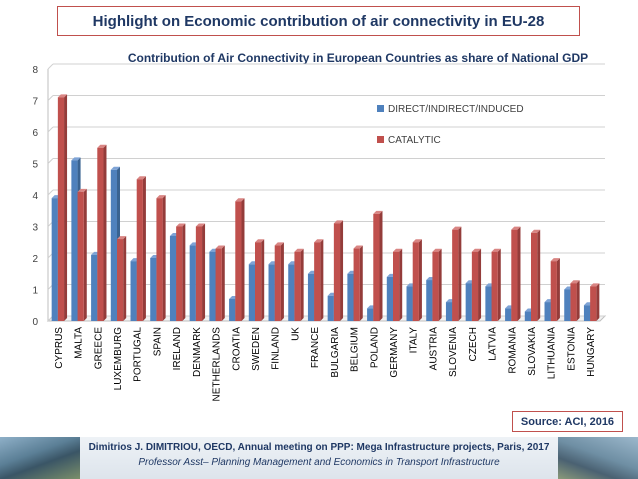 The height and width of the screenshot is (479, 638). Describe the element at coordinates (433, 349) in the screenshot. I see `x-tick-label: AUSTRIA` at that location.